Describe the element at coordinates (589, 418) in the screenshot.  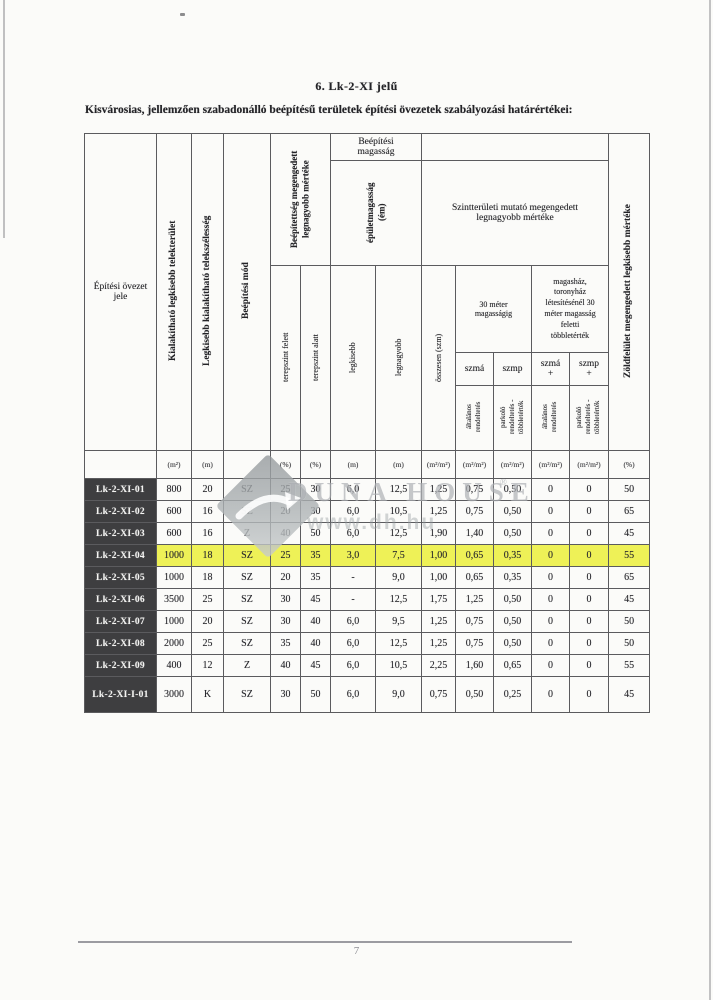
I see `header-parking-2: parkoló rendeltetés - többletérték` at that location.